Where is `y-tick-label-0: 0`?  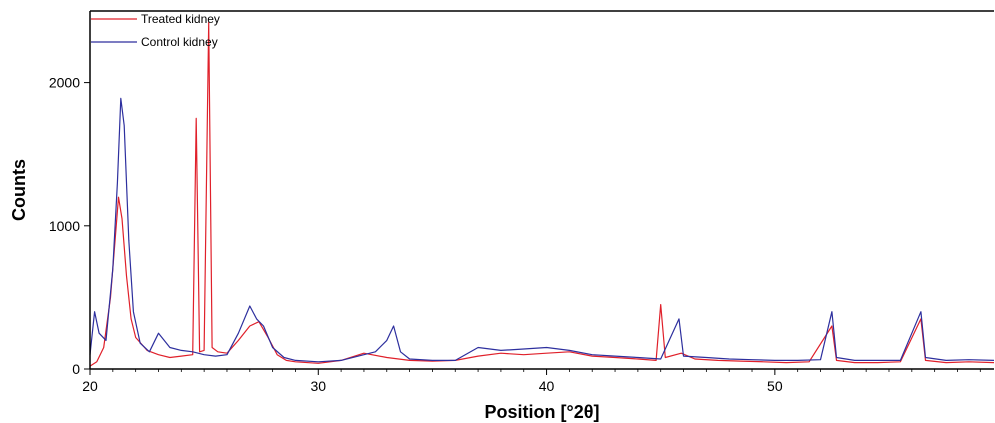
y-tick-label-0: 0 is located at coordinates (76, 369).